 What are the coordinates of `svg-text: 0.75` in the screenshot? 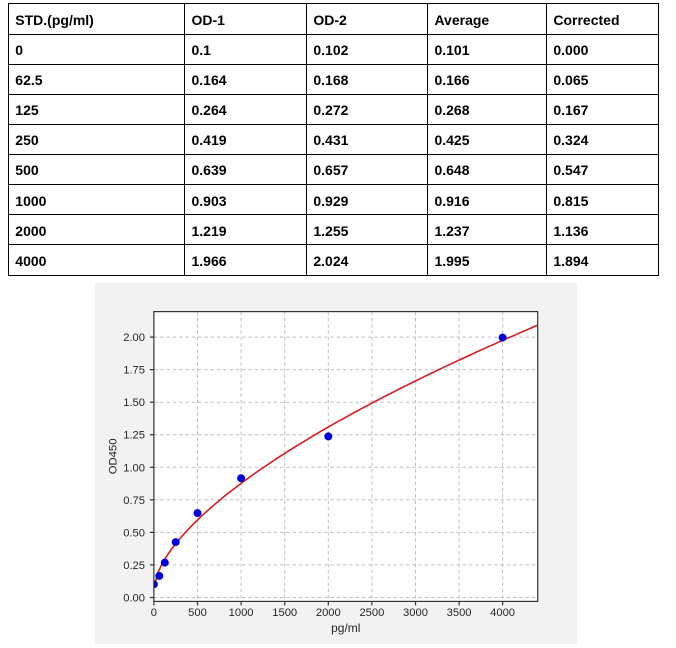 It's located at (134, 501).